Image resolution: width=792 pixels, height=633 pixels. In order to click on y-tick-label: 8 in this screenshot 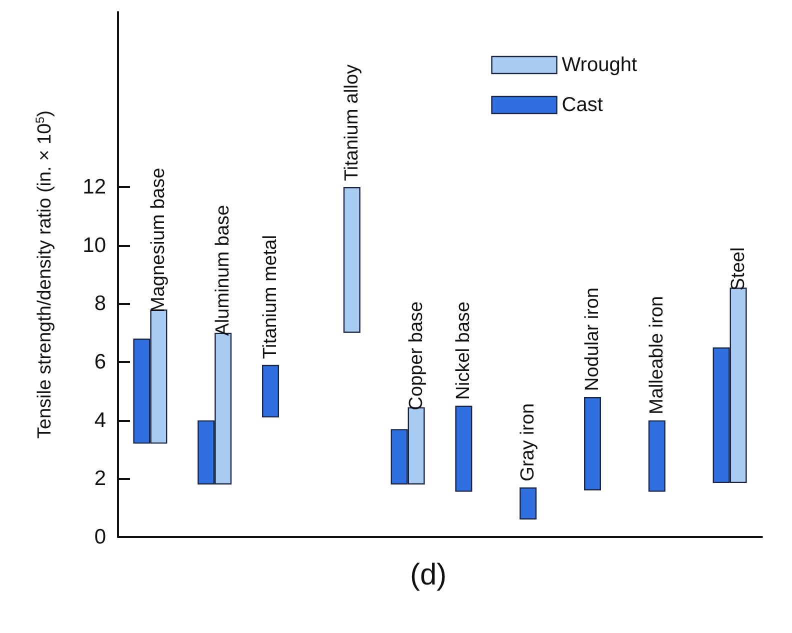, I will do `click(100, 304)`.